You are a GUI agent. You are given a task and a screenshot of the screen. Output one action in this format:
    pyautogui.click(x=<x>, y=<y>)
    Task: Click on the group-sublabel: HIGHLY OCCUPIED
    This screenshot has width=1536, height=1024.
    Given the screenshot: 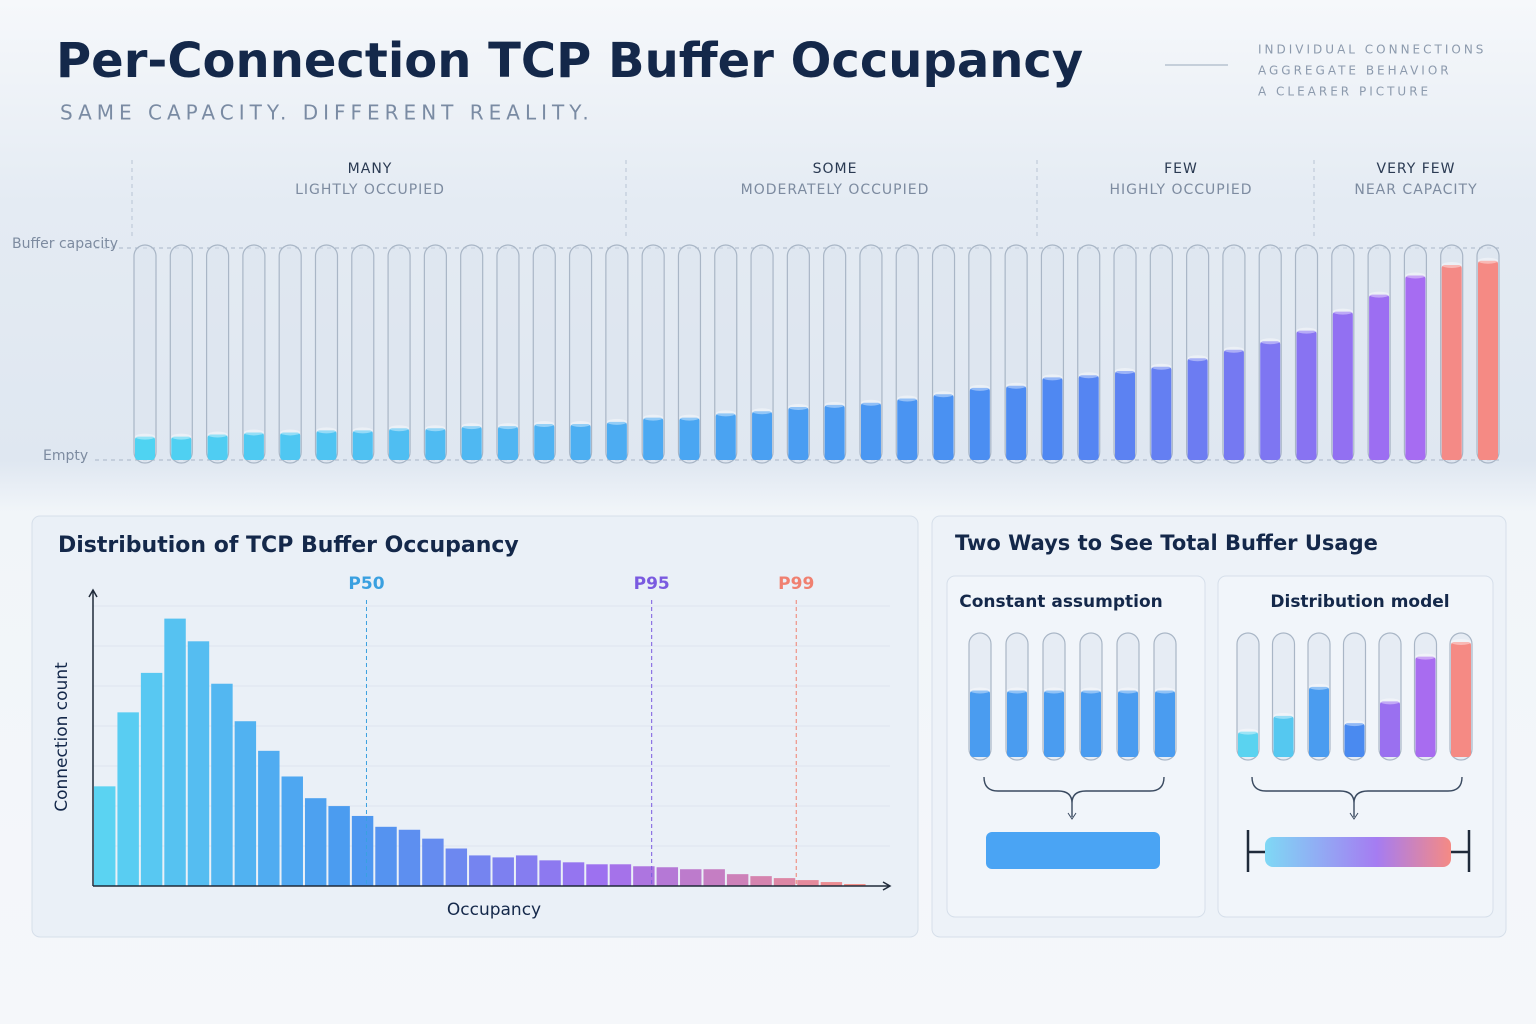 What is the action you would take?
    pyautogui.click(x=1181, y=190)
    